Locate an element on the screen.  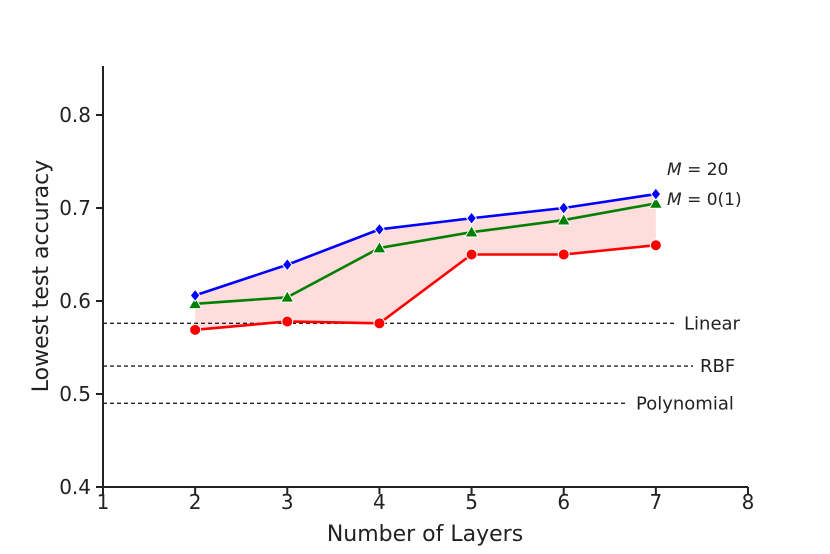
x-tick-label-1: 2 is located at coordinates (195, 502).